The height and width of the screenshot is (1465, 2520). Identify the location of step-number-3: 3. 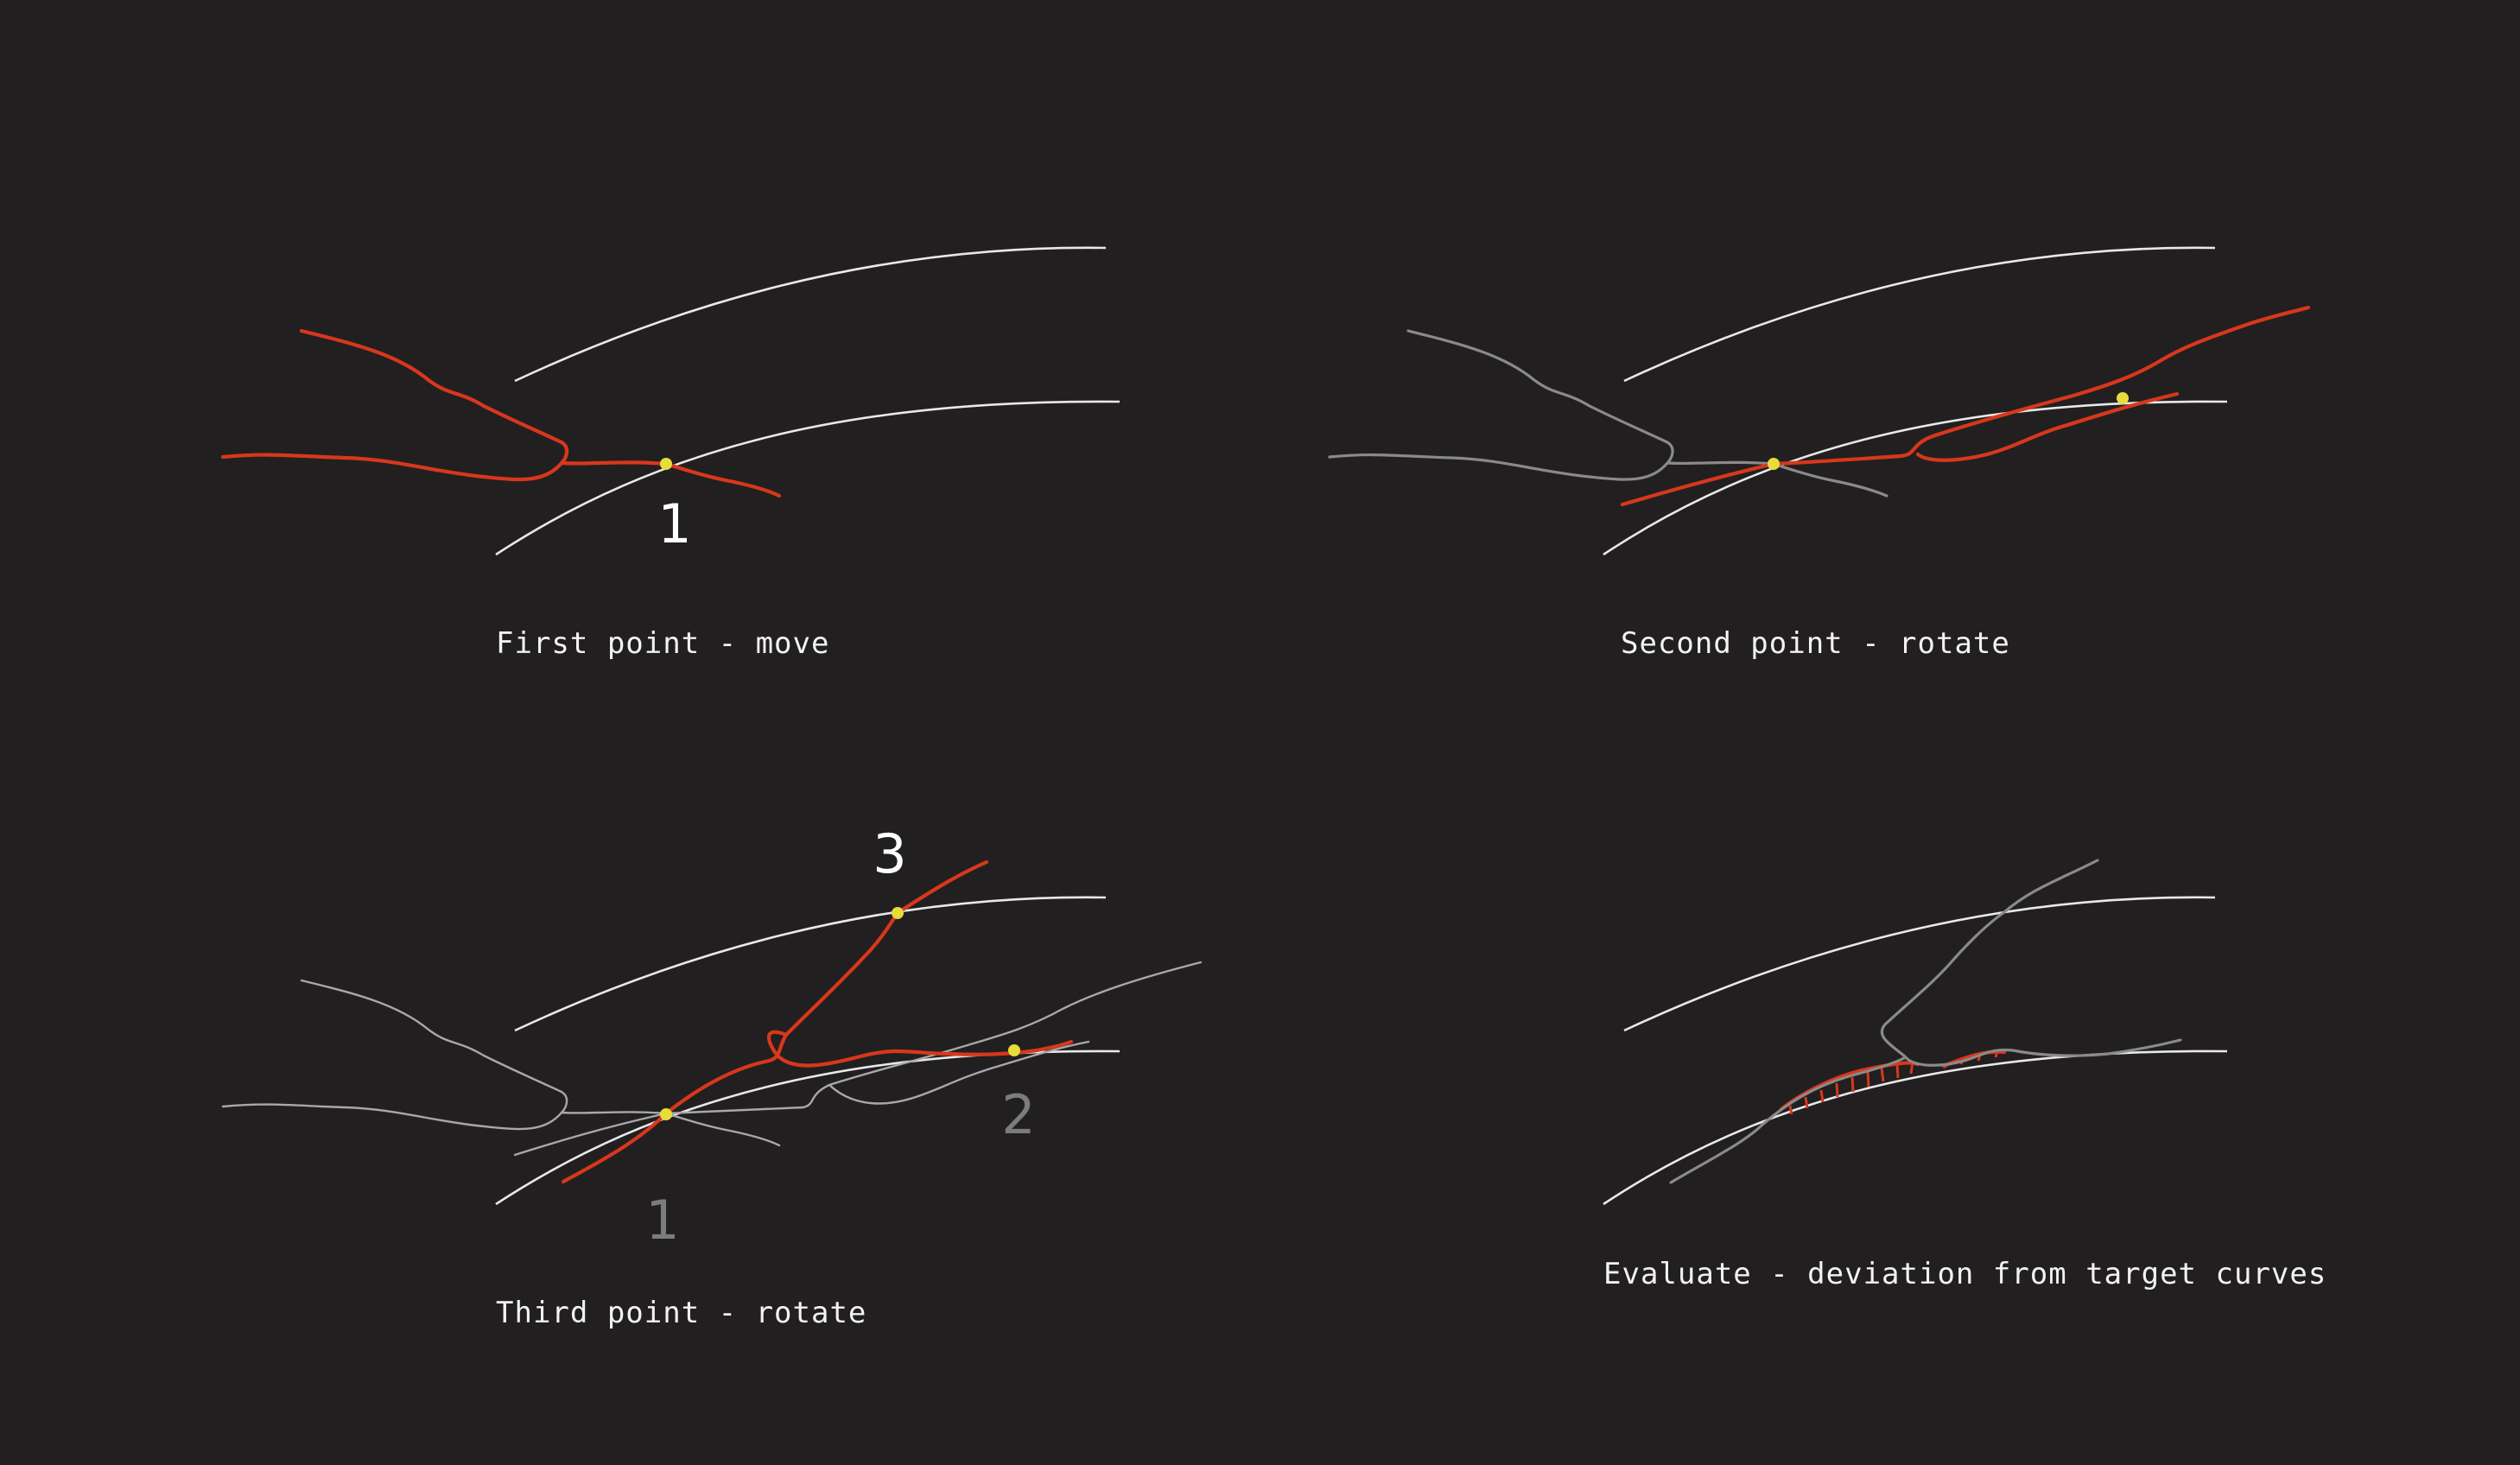
(890, 853).